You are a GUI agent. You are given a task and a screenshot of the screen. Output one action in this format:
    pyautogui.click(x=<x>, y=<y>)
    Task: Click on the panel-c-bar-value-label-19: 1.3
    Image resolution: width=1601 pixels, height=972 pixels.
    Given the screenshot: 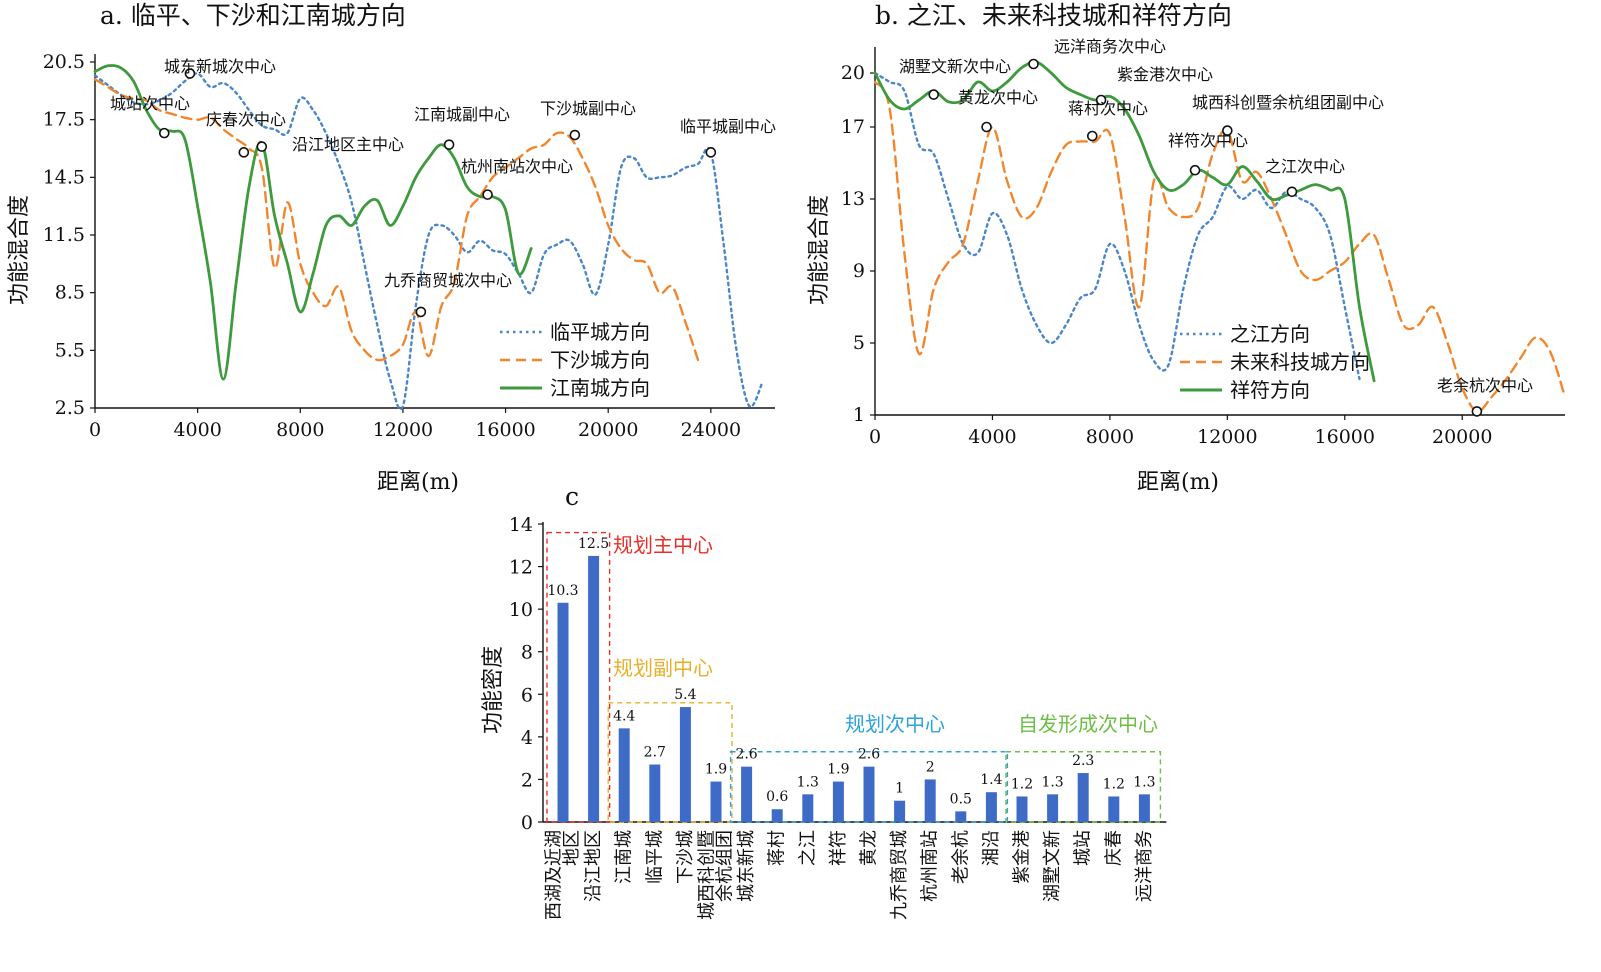 What is the action you would take?
    pyautogui.click(x=1144, y=782)
    